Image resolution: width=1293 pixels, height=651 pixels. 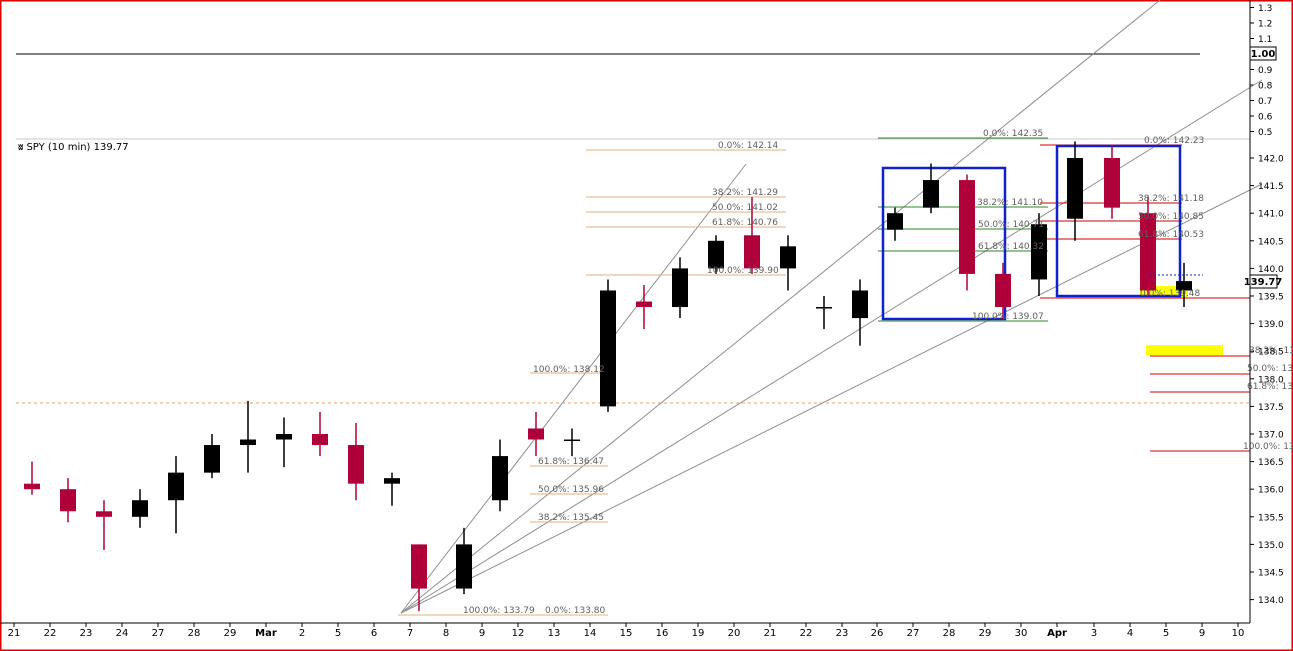 I want to click on fib-label: 50.0%: 13, so click(x=1270, y=369).